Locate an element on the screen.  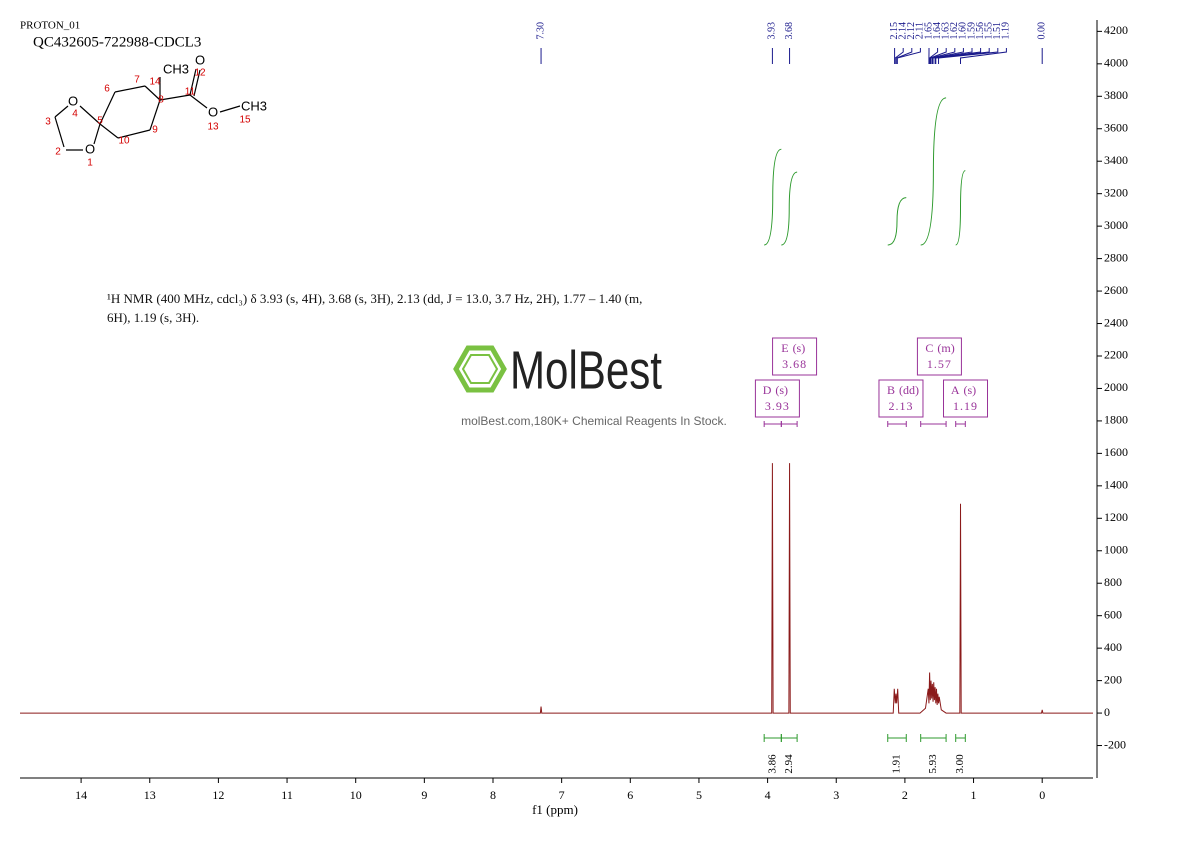
y-tick-label: 2200 is located at coordinates (1116, 355).